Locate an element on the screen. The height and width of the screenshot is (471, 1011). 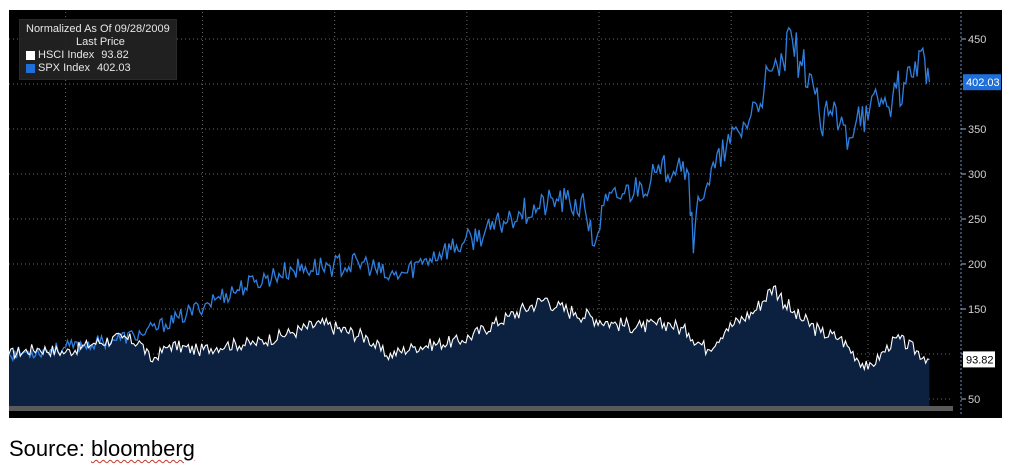
legend-swatch-spx is located at coordinates (30, 68).